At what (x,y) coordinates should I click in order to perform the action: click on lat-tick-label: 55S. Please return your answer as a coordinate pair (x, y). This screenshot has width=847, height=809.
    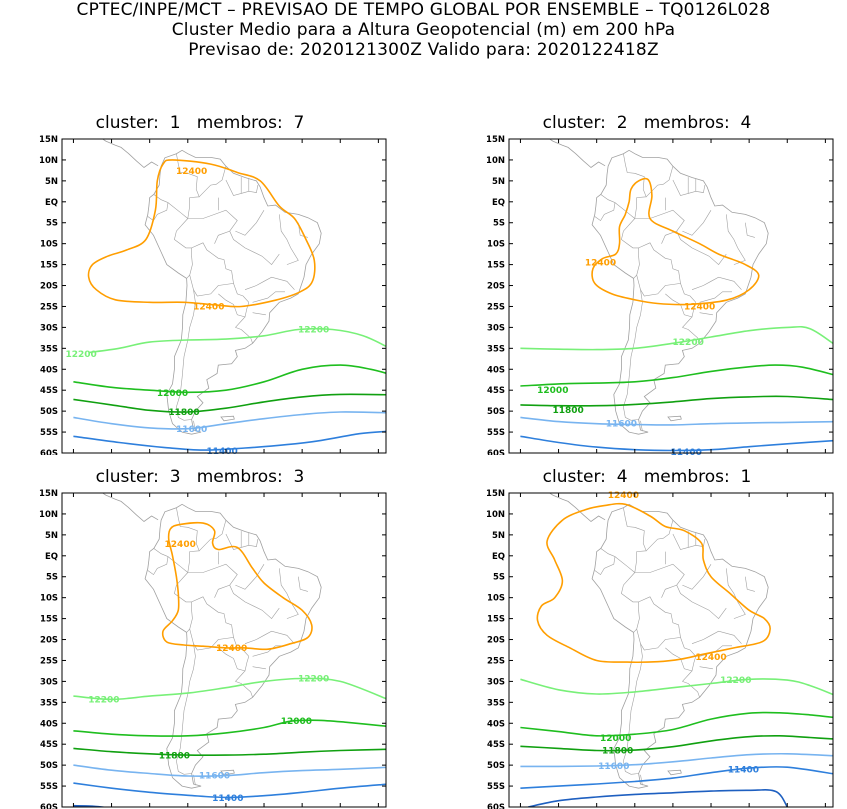
    Looking at the image, I should click on (496, 787).